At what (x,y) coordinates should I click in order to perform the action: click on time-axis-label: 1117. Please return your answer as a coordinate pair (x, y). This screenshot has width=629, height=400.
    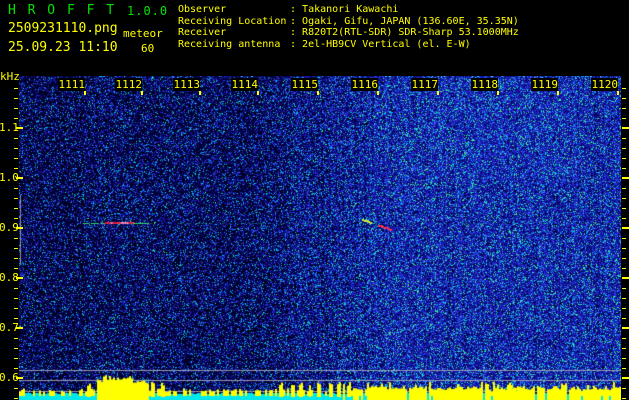
    Looking at the image, I should click on (424, 84).